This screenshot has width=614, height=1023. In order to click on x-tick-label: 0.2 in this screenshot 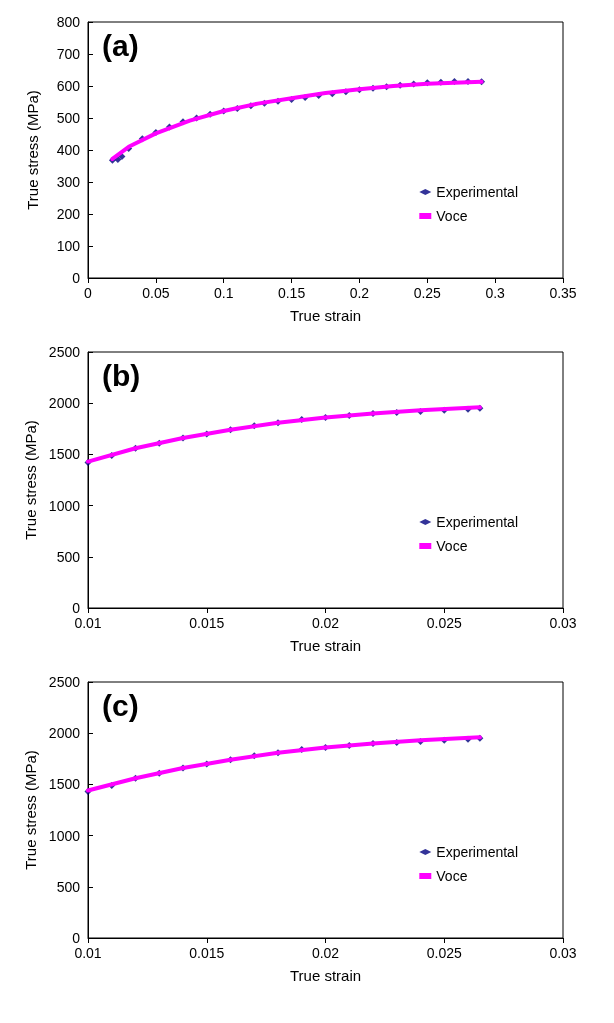, I will do `click(359, 293)`.